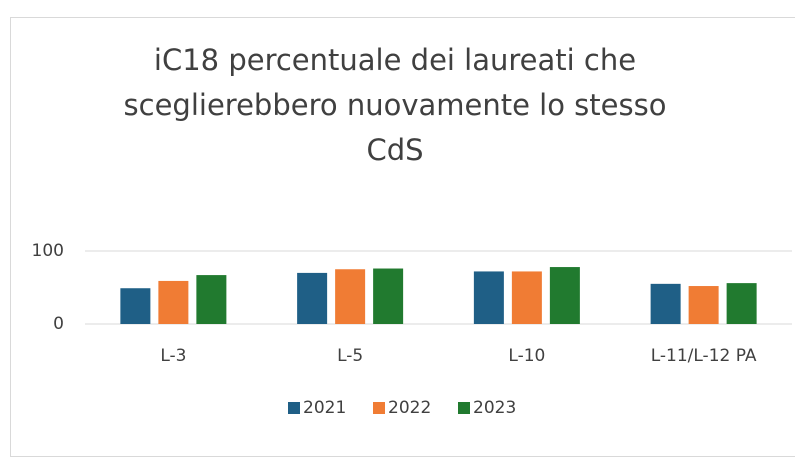  Describe the element at coordinates (324, 408) in the screenshot. I see `legend-label: 2021` at that location.